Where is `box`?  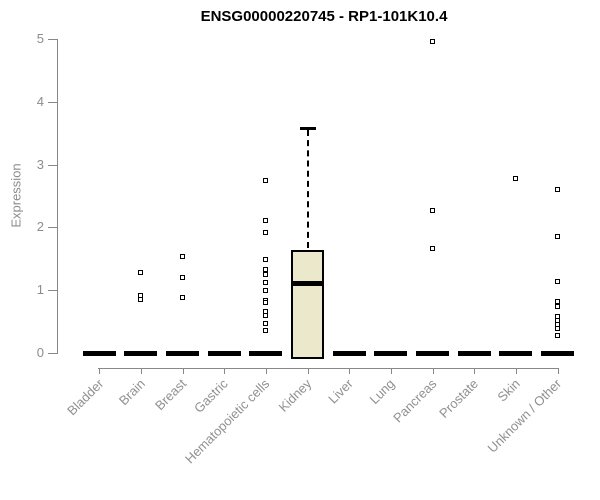
box is located at coordinates (308, 304).